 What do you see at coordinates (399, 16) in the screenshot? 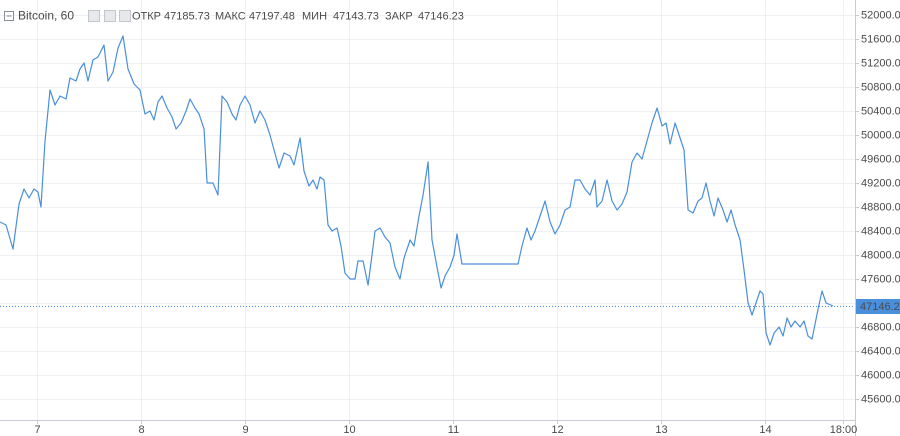
I see `ohlc-label: ЗАКР` at bounding box center [399, 16].